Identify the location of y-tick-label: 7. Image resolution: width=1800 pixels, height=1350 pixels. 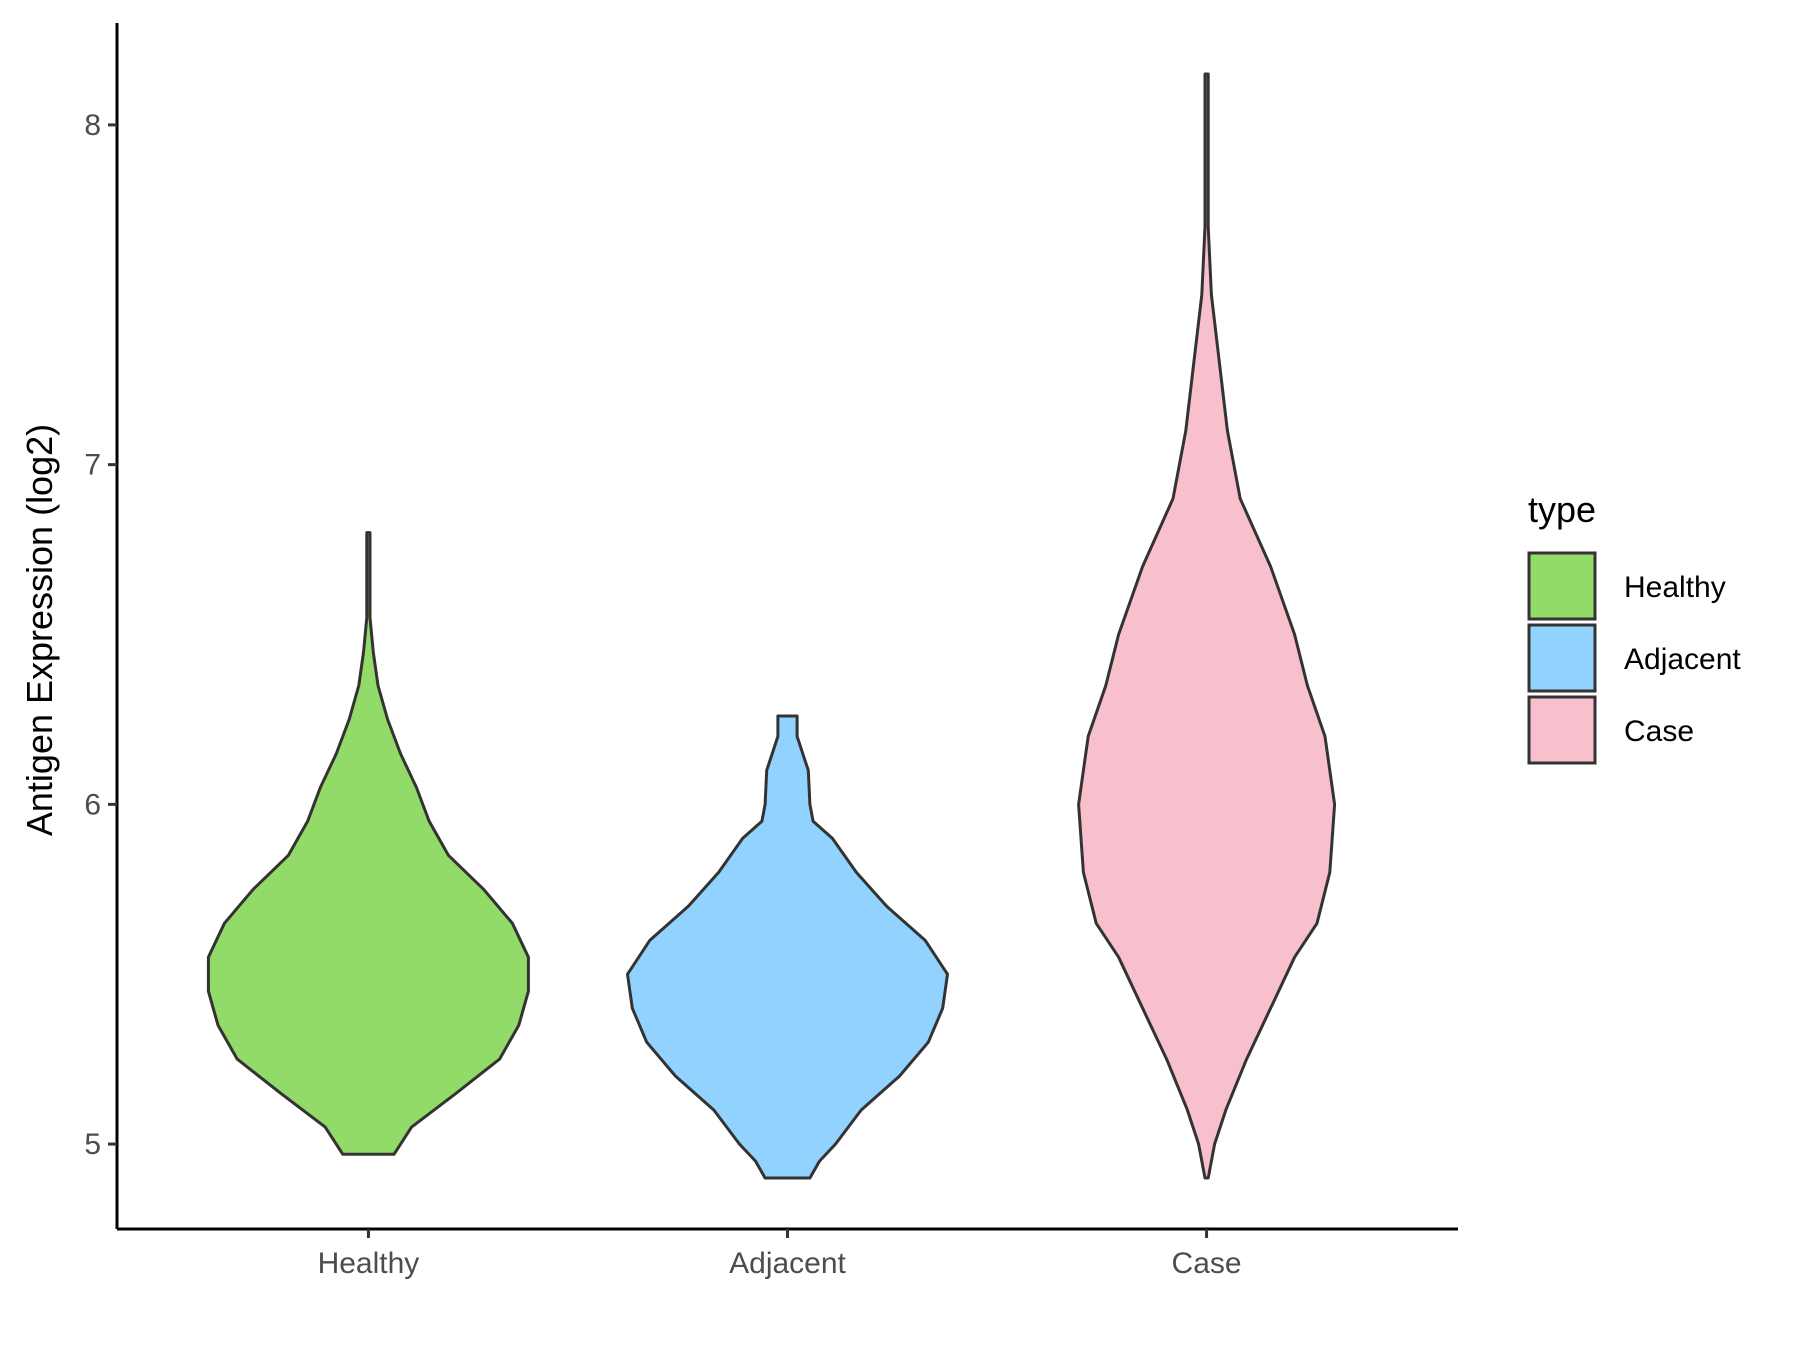
(92, 465).